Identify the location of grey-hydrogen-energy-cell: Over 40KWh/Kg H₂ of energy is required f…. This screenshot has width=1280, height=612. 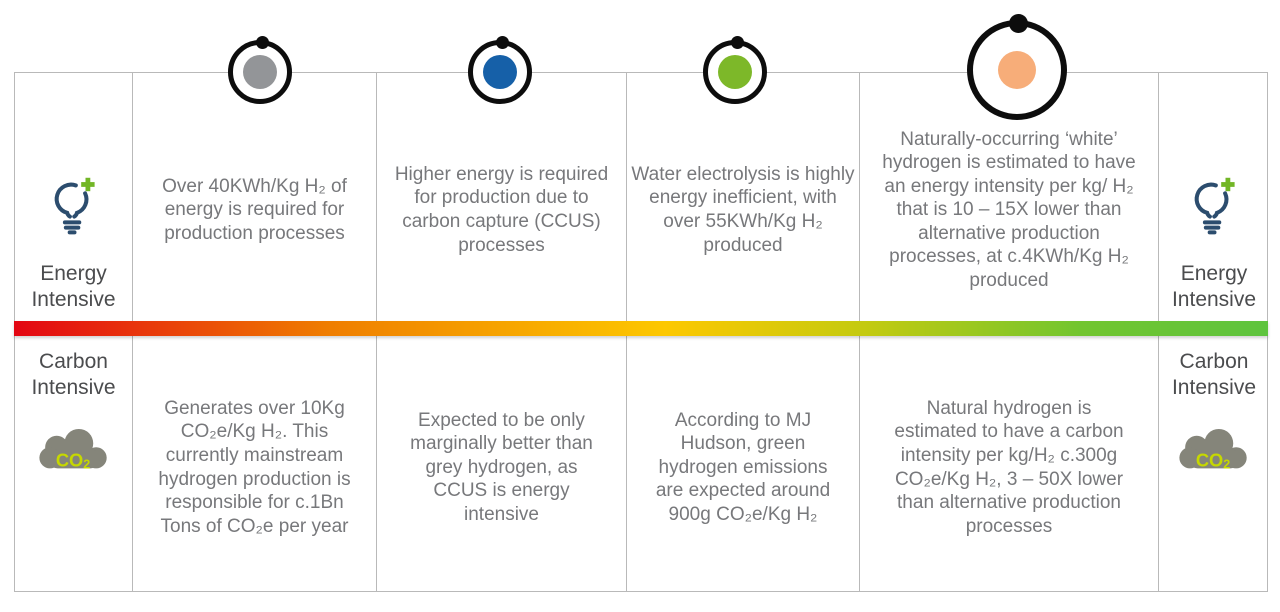
(254, 197).